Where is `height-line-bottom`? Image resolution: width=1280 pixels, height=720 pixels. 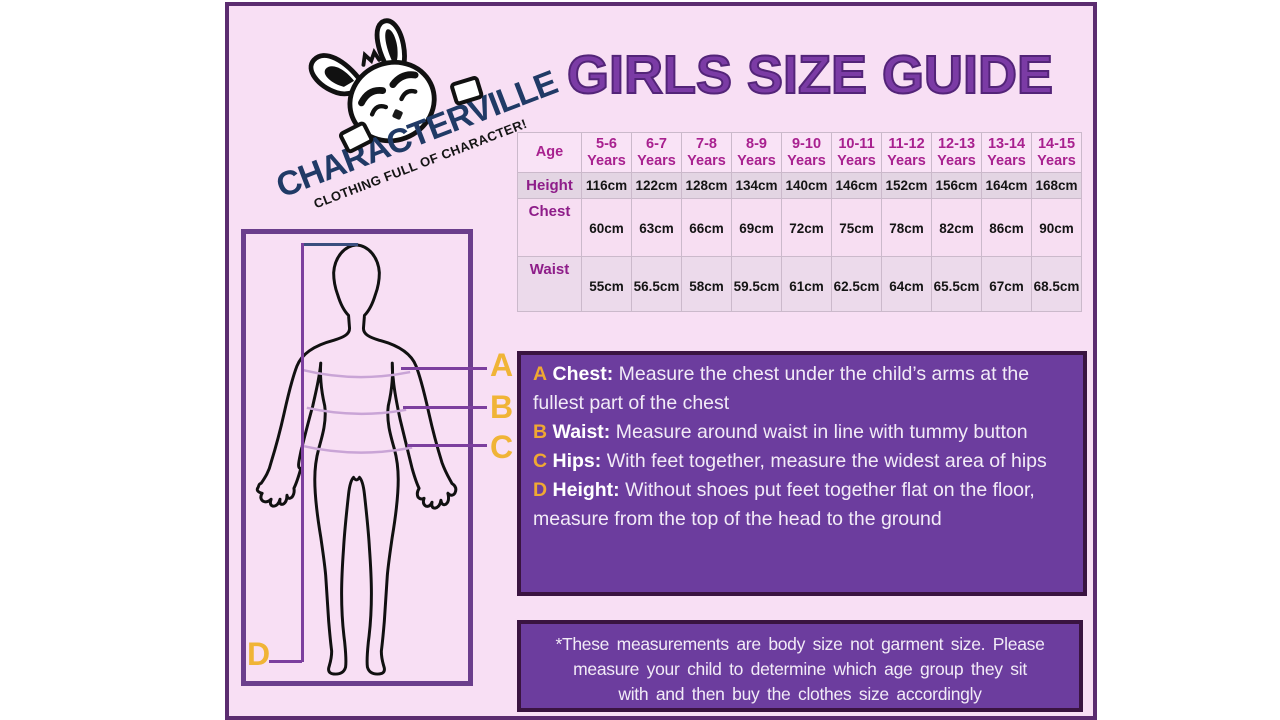 height-line-bottom is located at coordinates (285, 661).